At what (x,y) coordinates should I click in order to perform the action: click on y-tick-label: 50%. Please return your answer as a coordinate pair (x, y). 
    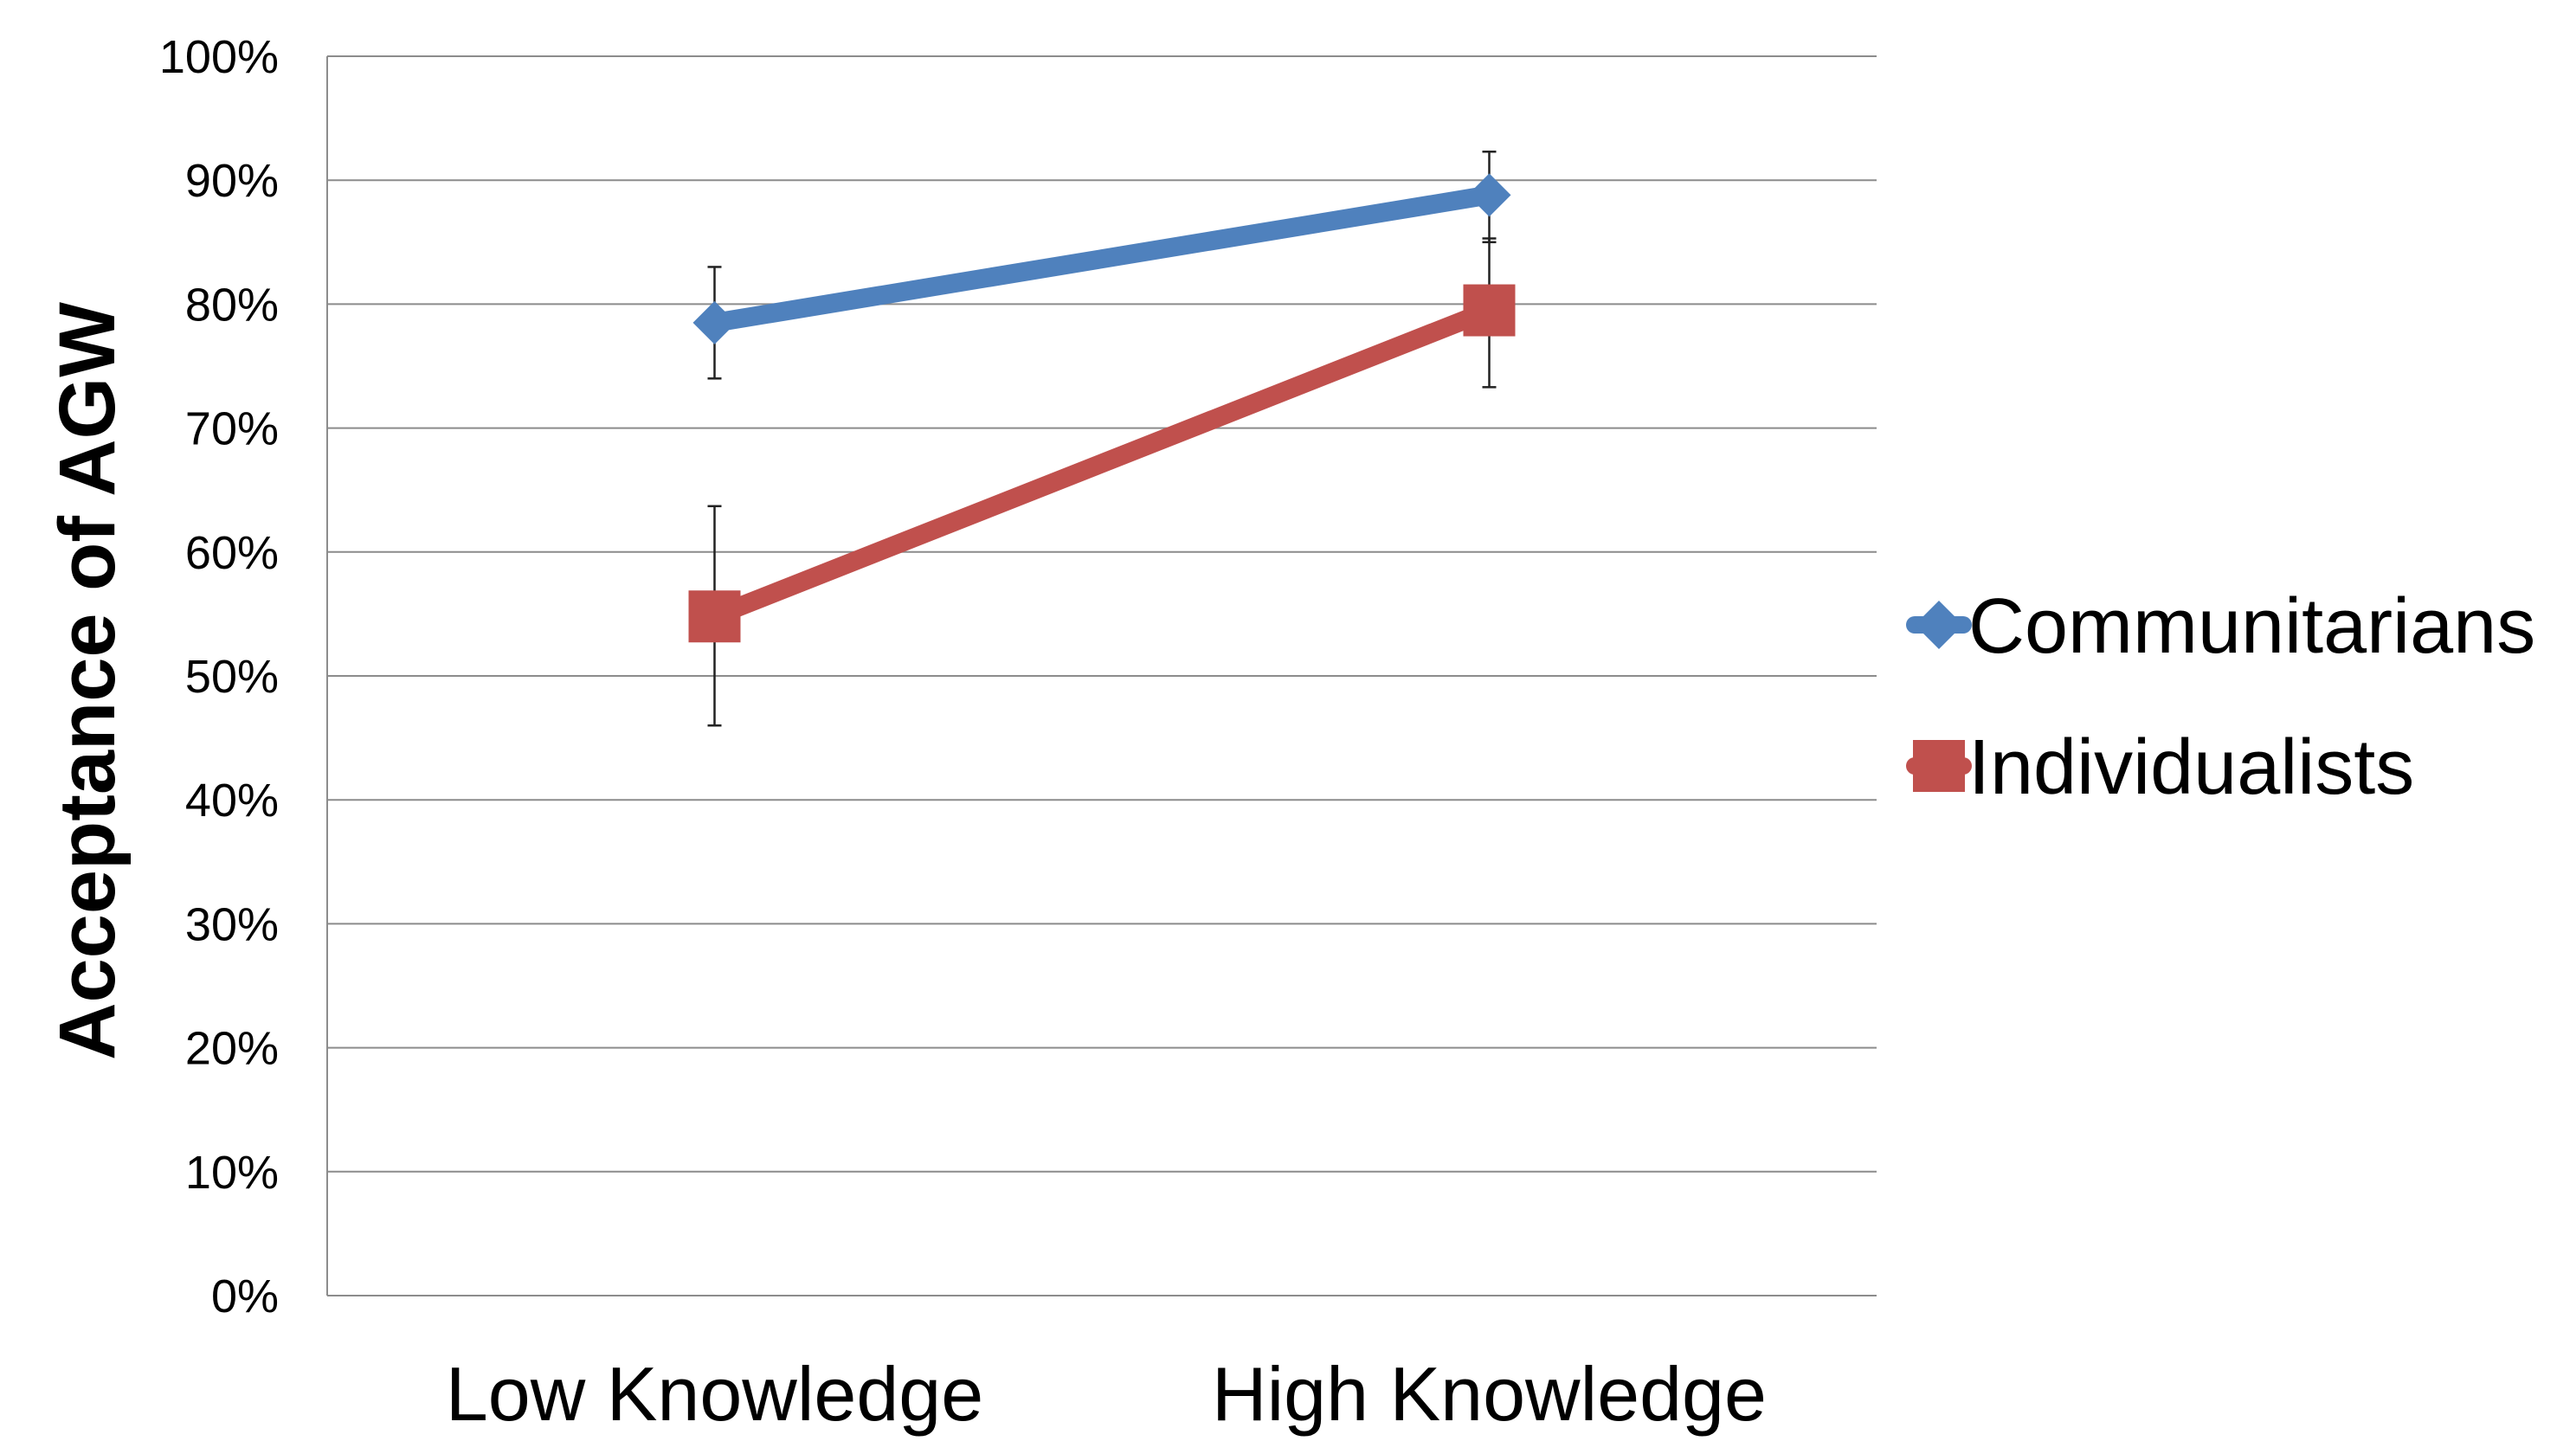
    Looking at the image, I should click on (232, 677).